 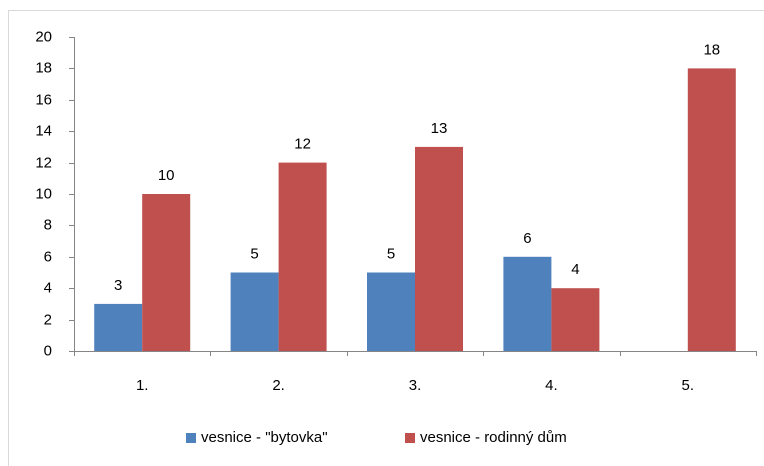 What do you see at coordinates (264, 437) in the screenshot?
I see `legend-label: vesnice - "bytovka"` at bounding box center [264, 437].